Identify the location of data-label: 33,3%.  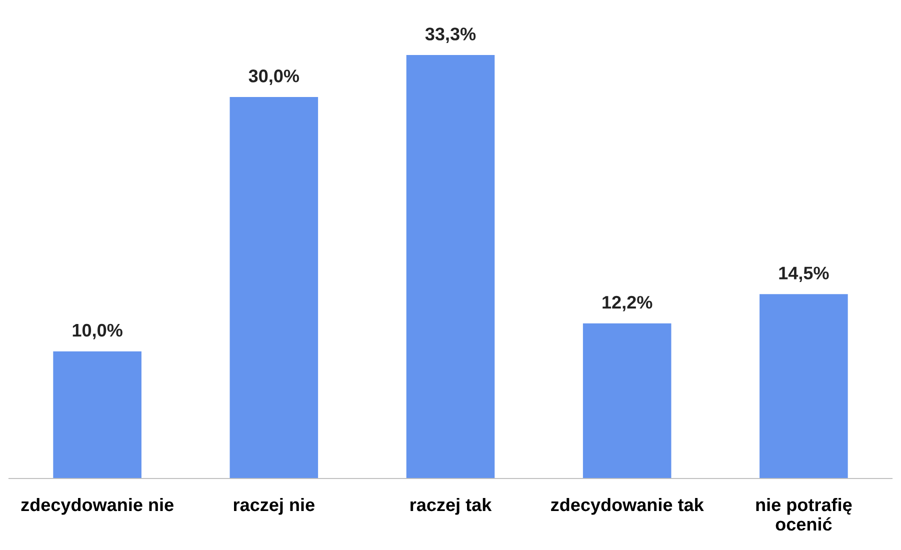
(450, 35).